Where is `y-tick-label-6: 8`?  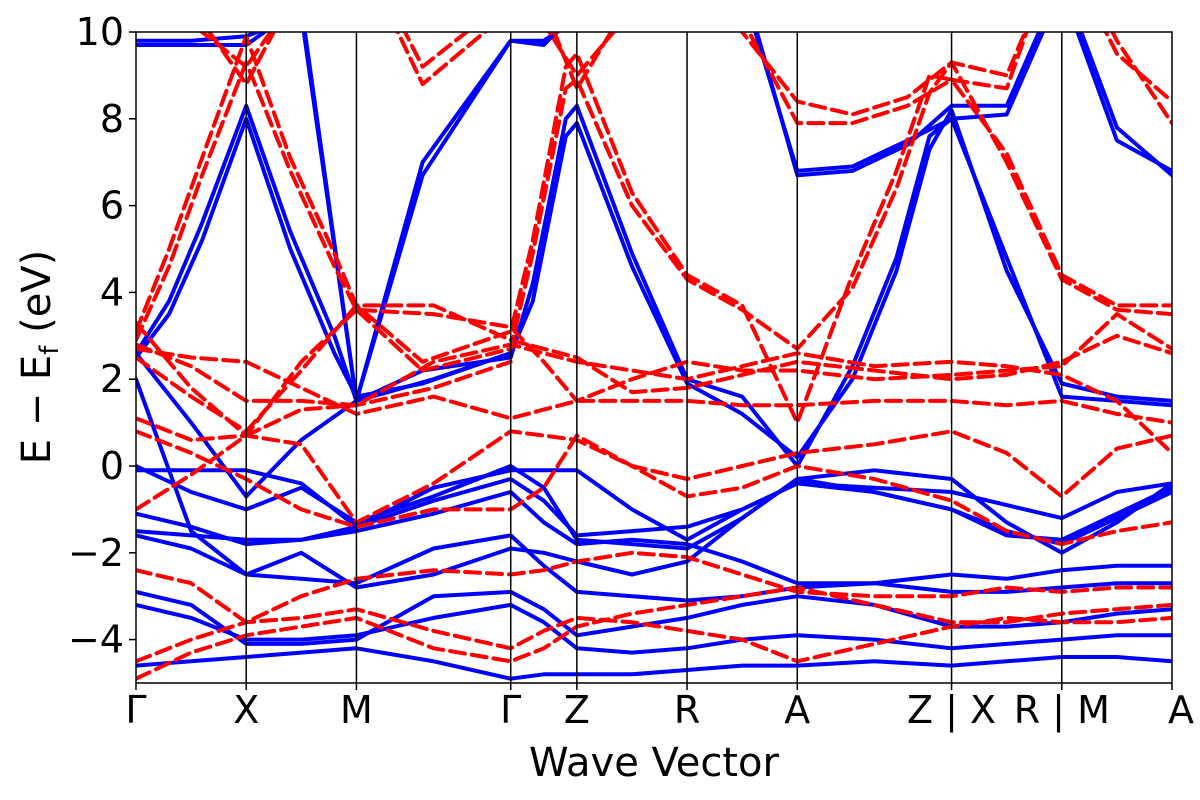
y-tick-label-6: 8 is located at coordinates (112, 119).